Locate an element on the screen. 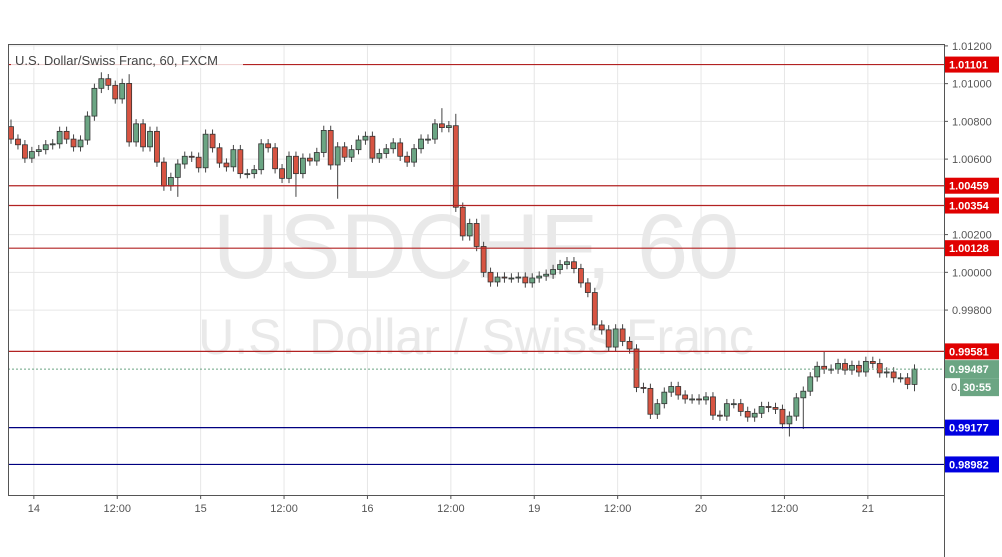  y-tick-label: 1.01200 is located at coordinates (972, 47).